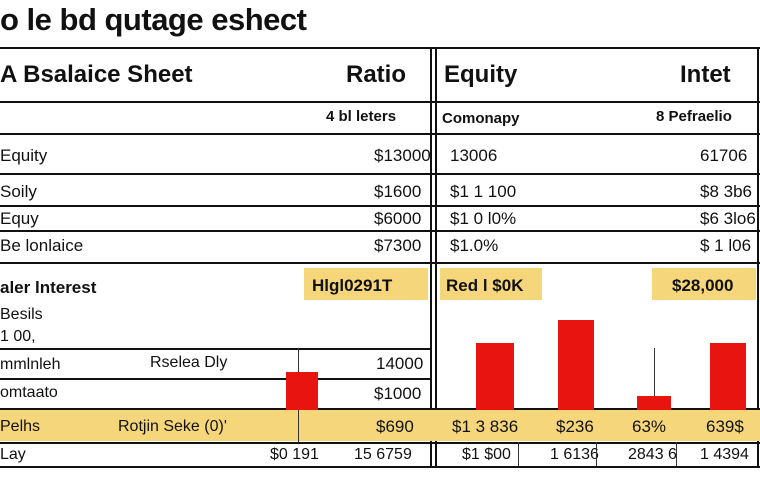 The width and height of the screenshot is (760, 480). I want to click on extra-row-value-5: $690, so click(395, 426).